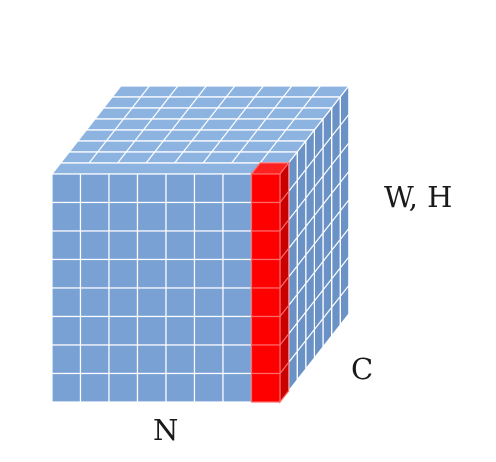 This screenshot has height=462, width=496. What do you see at coordinates (418, 197) in the screenshot?
I see `axis-label-wh: W, H` at bounding box center [418, 197].